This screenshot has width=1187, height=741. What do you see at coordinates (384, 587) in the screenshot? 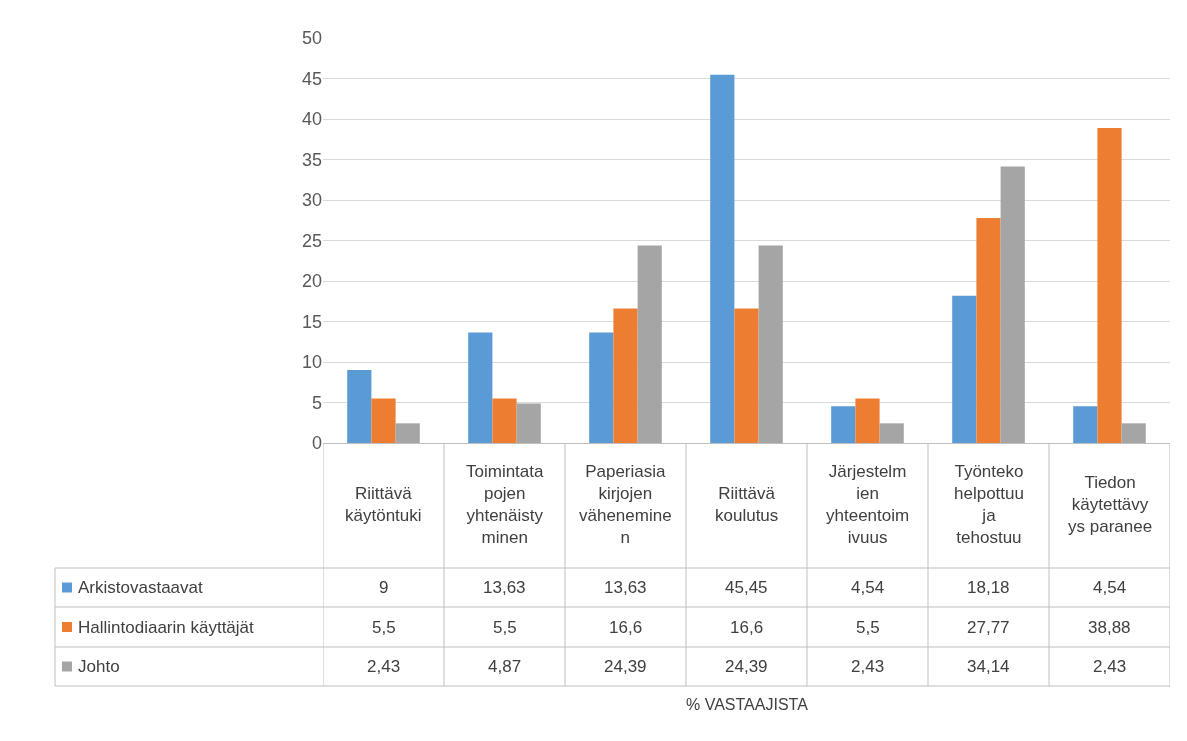
I see `data-label: 9` at bounding box center [384, 587].